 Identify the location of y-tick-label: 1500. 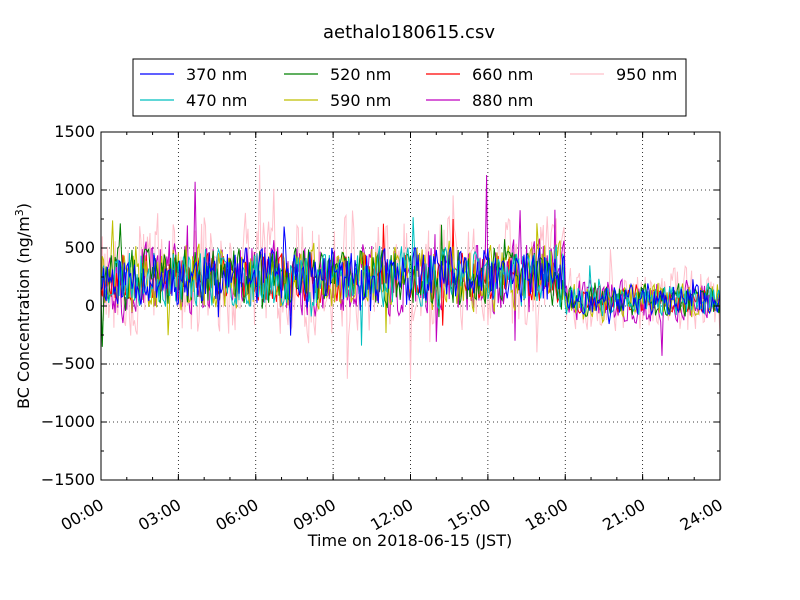
(74, 131).